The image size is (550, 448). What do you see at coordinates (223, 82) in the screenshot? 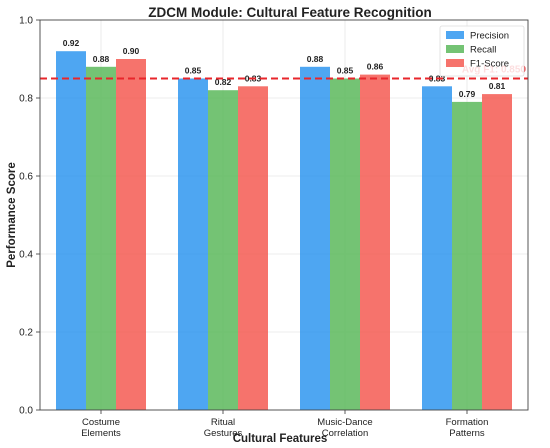
I see `bar-value-label: 0.82` at bounding box center [223, 82].